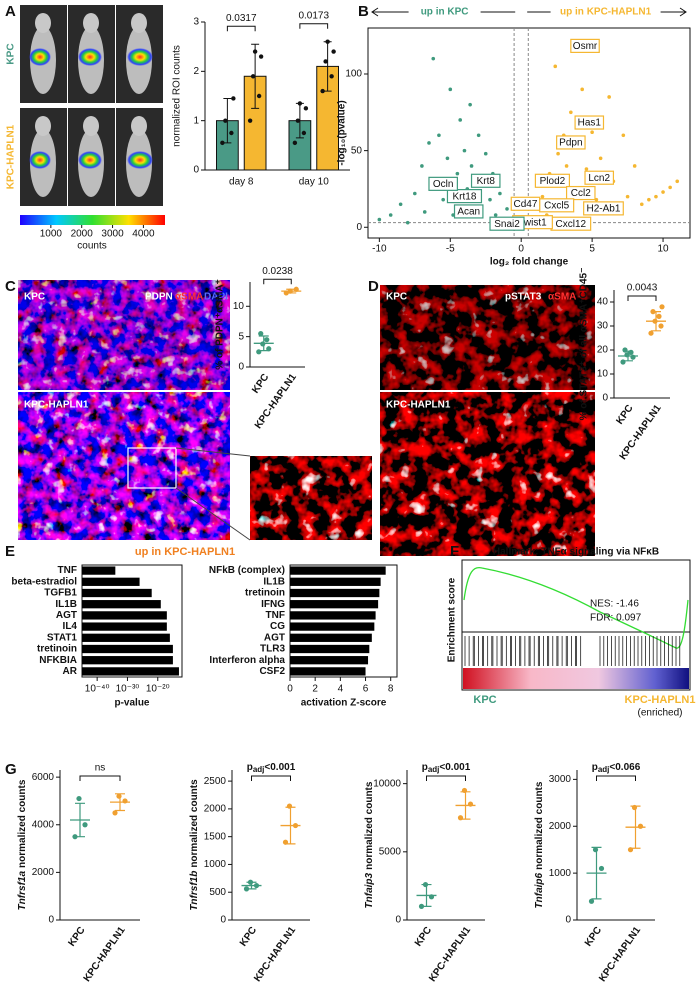 This screenshot has height=998, width=700. I want to click on gene-name: Tnfaip6, so click(539, 890).